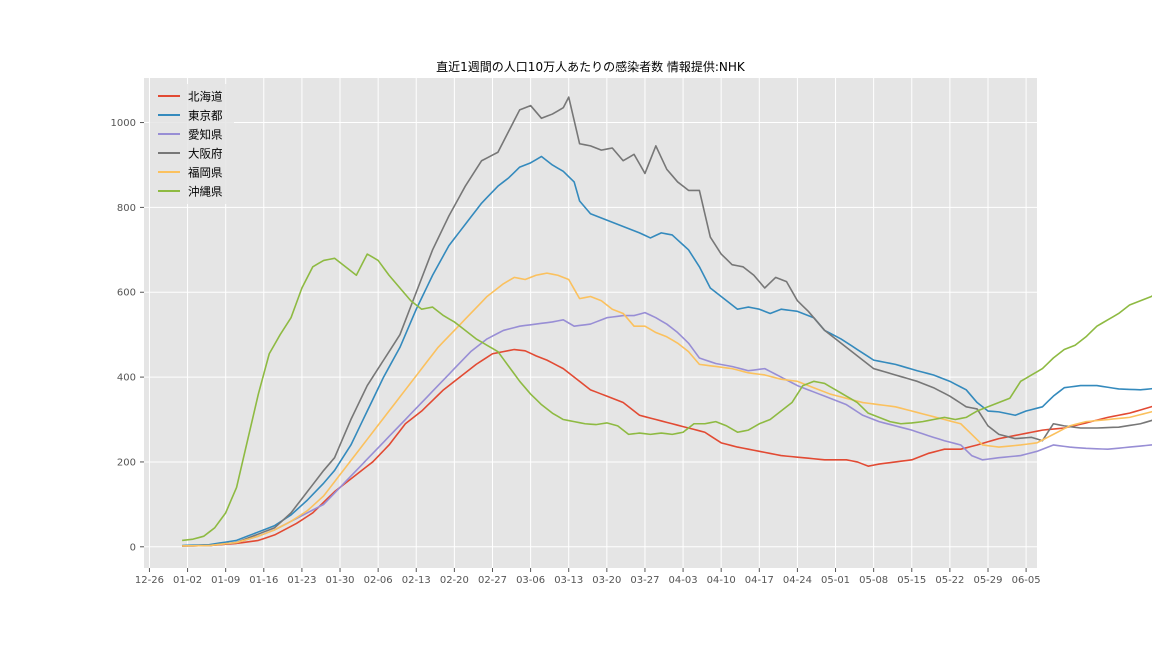 This screenshot has height=648, width=1152. Describe the element at coordinates (416, 580) in the screenshot. I see `x-tick-label: 02-13` at that location.